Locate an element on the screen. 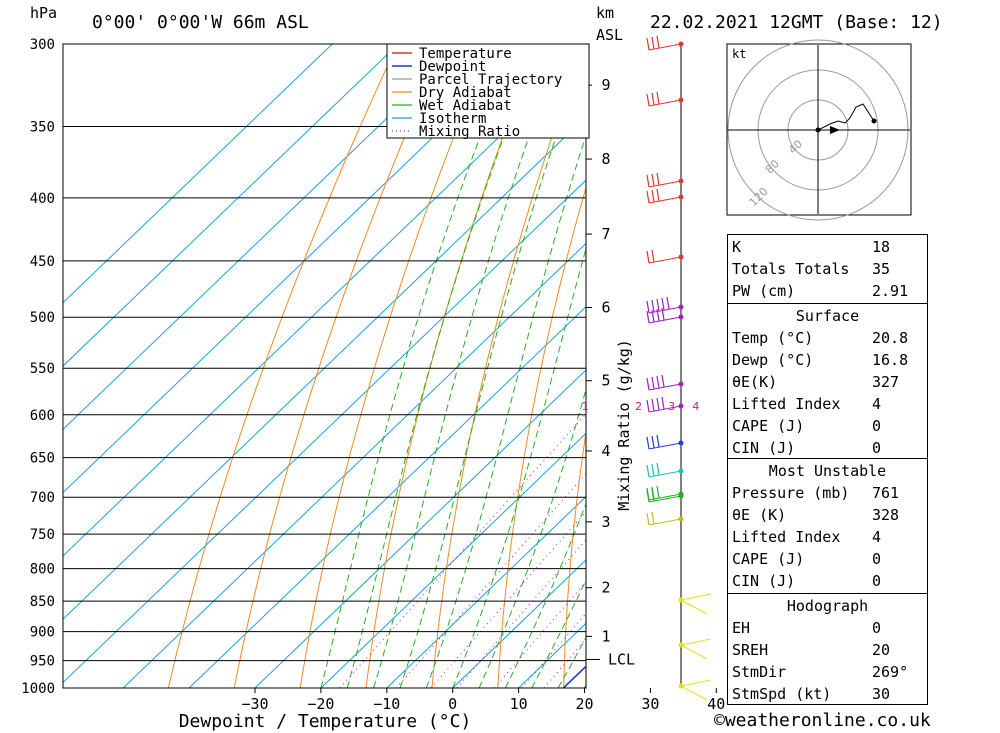 This screenshot has width=1000, height=733. x-tick-label: 0 is located at coordinates (452, 704).